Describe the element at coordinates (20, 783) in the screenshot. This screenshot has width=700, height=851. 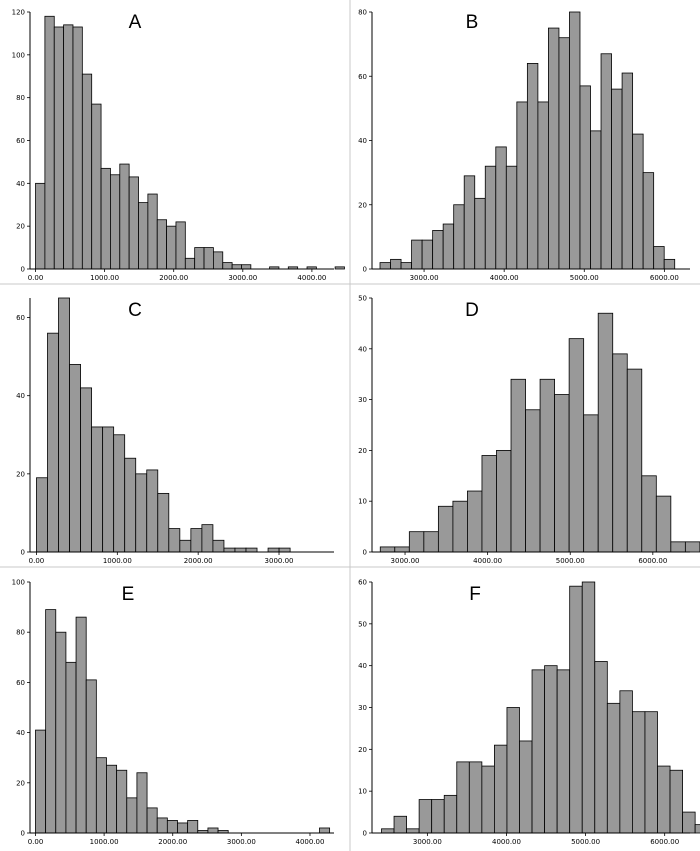
I see `panel-e-ytick-label-1: 20` at that location.